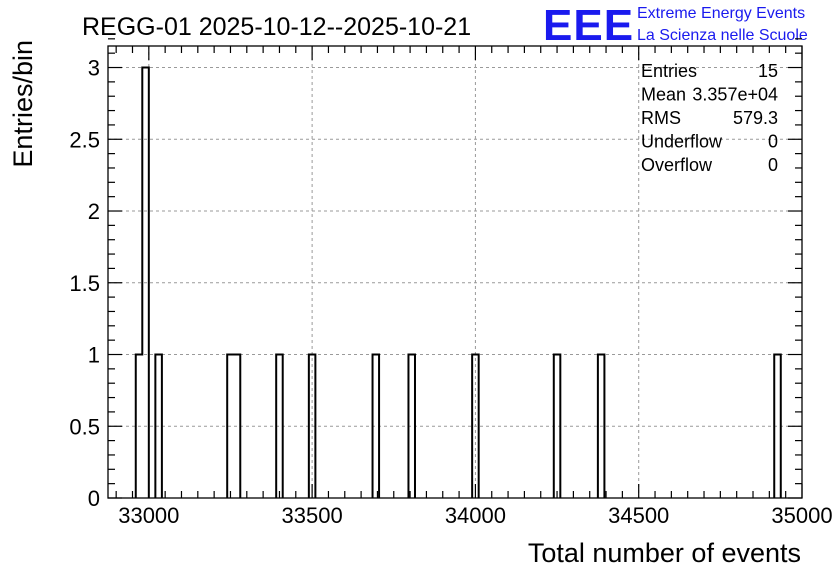 The width and height of the screenshot is (836, 572). I want to click on x-axis-label: Total number of events, so click(664, 553).